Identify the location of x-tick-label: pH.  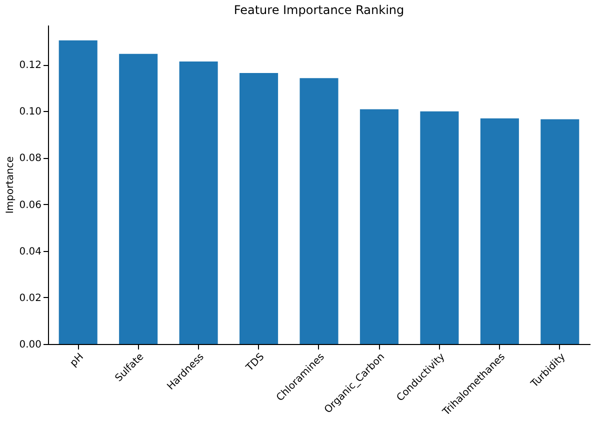
(77, 361).